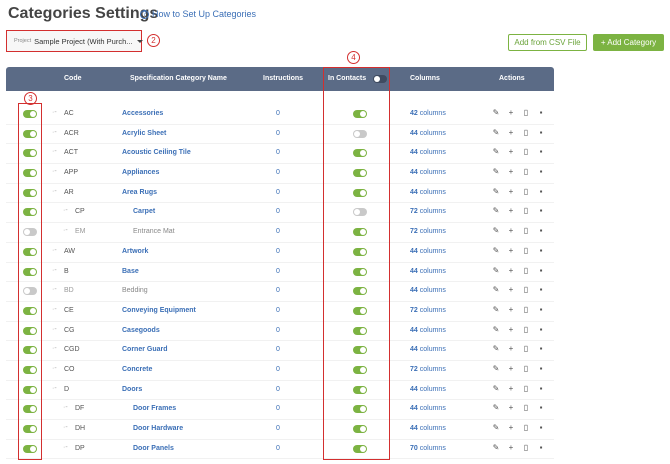 This screenshot has width=670, height=464. Describe the element at coordinates (140, 192) in the screenshot. I see `row-name: Area Rugs` at that location.